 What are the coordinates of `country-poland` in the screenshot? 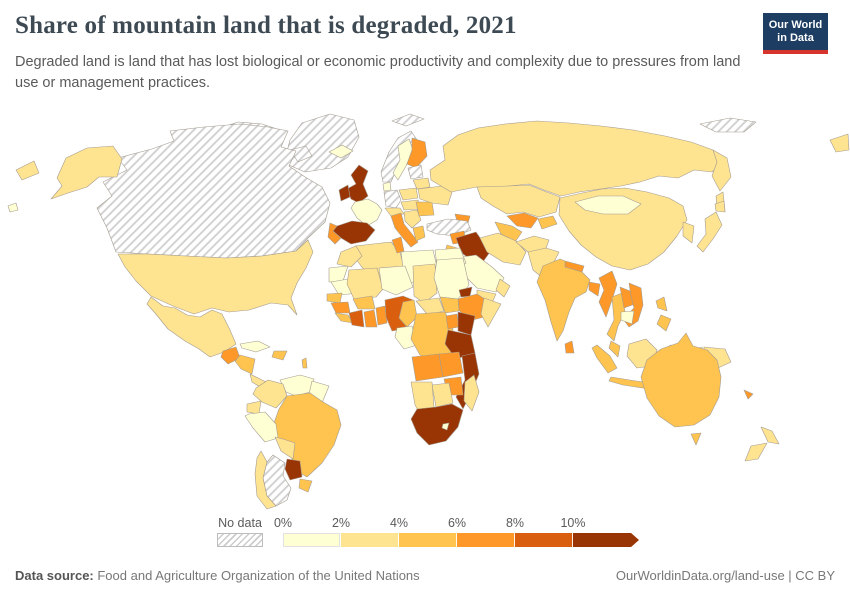 It's located at (408, 194).